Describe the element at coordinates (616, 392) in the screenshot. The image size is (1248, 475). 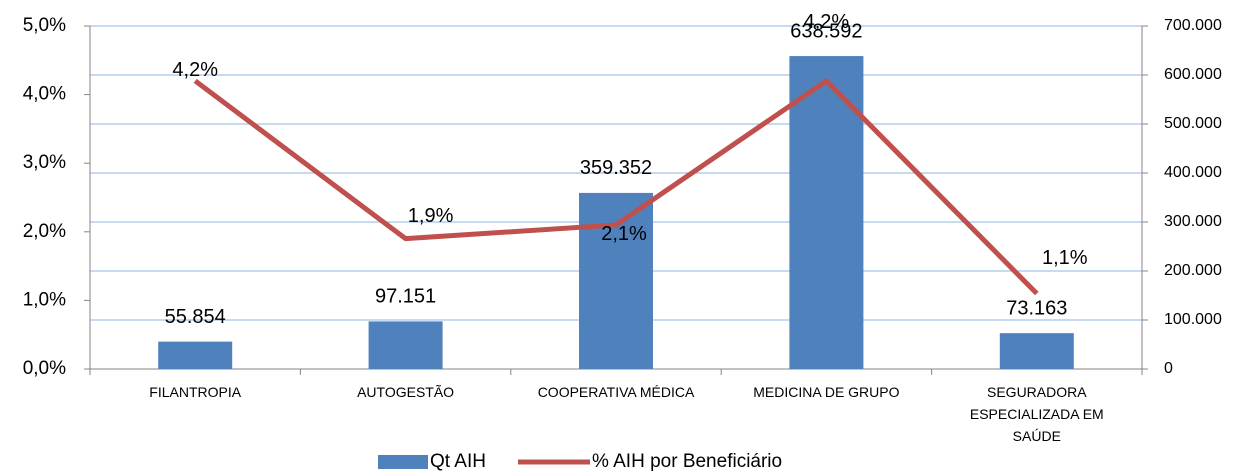
I see `x-tick-label: COOPERATIVA MÉDICA` at that location.